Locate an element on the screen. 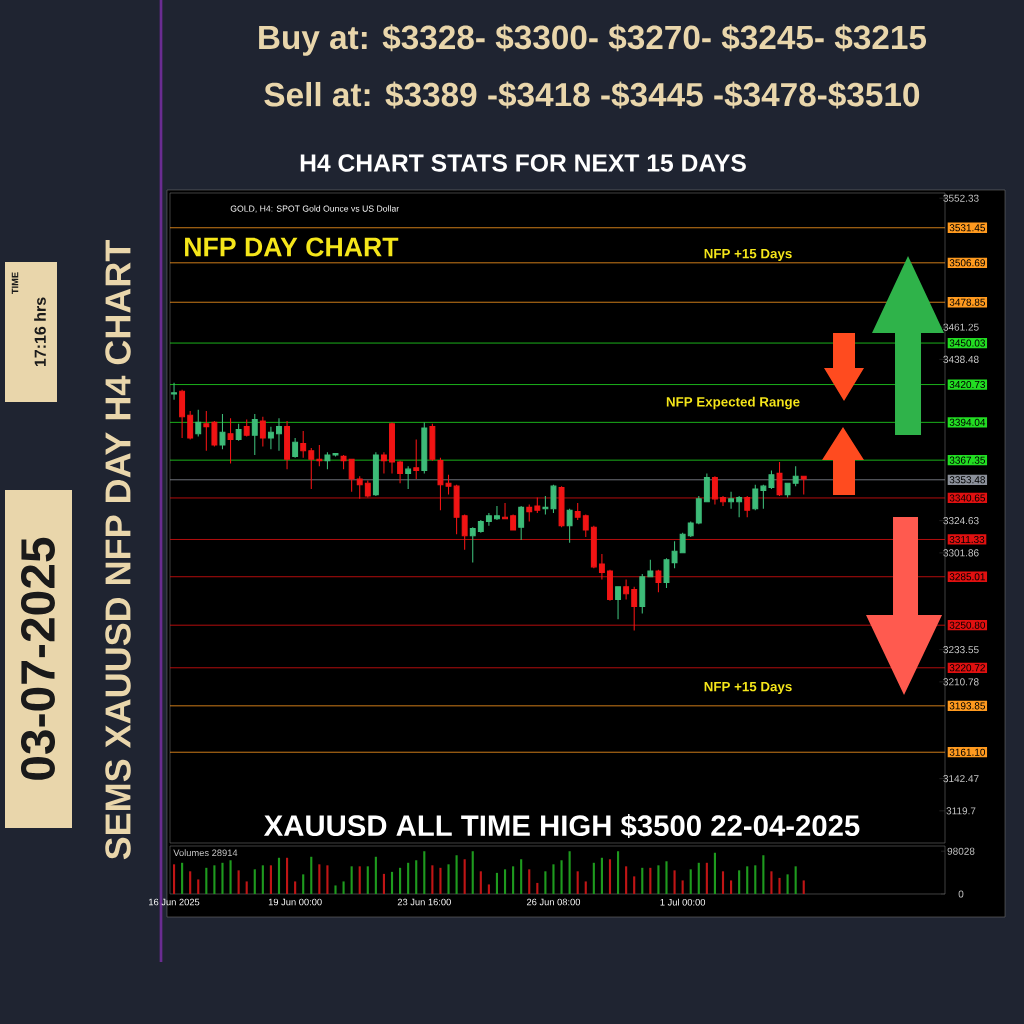 This screenshot has height=1024, width=1024. y-tick-label: 0 is located at coordinates (961, 894).